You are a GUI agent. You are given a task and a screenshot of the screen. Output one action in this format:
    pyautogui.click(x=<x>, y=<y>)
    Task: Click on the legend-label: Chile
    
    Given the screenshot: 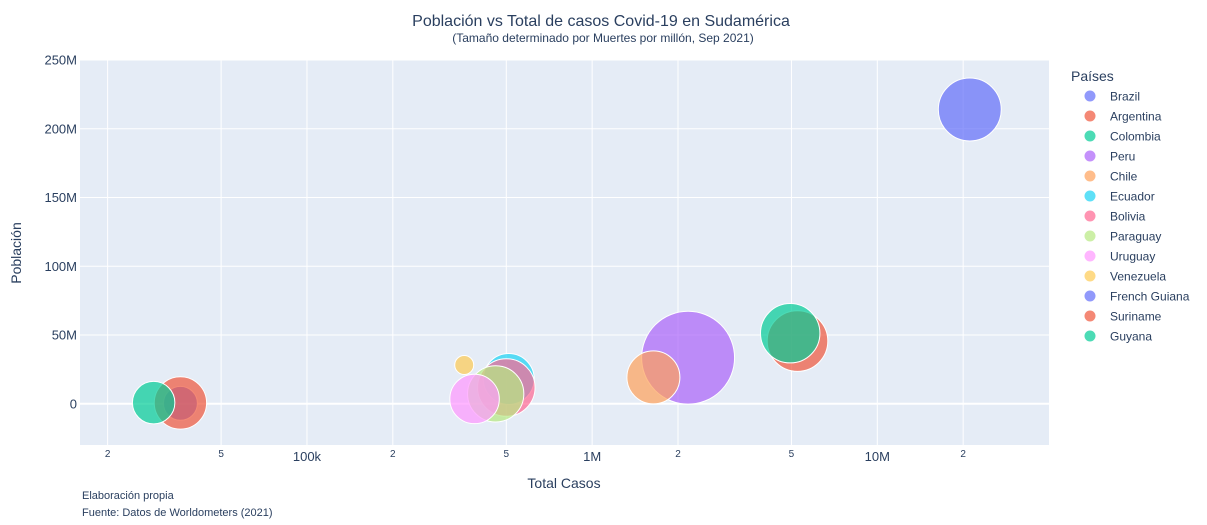 What is the action you would take?
    pyautogui.click(x=1124, y=177)
    